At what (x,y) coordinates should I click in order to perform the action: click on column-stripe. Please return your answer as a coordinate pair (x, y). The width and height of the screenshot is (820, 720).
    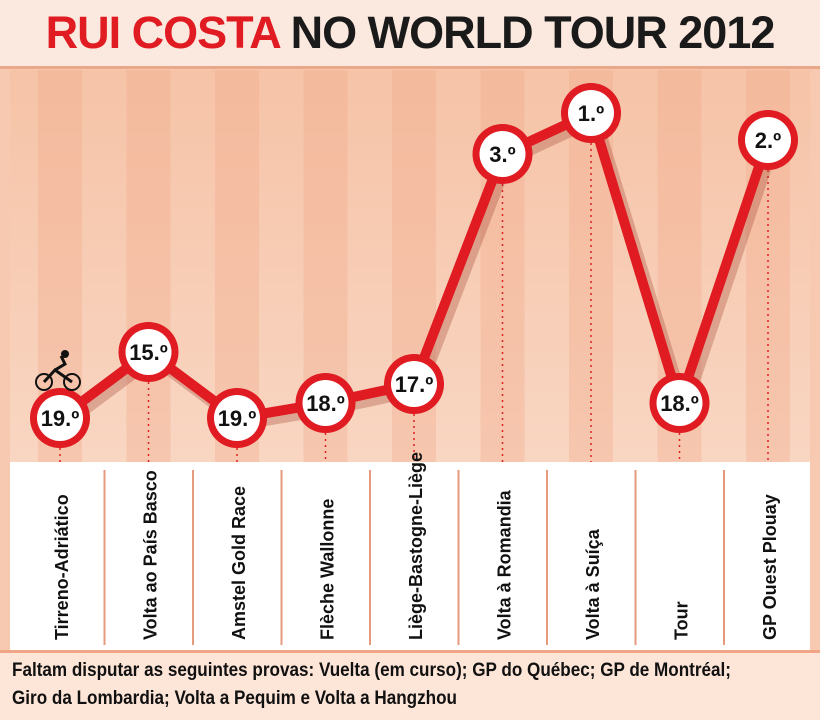
    Looking at the image, I should click on (148, 266).